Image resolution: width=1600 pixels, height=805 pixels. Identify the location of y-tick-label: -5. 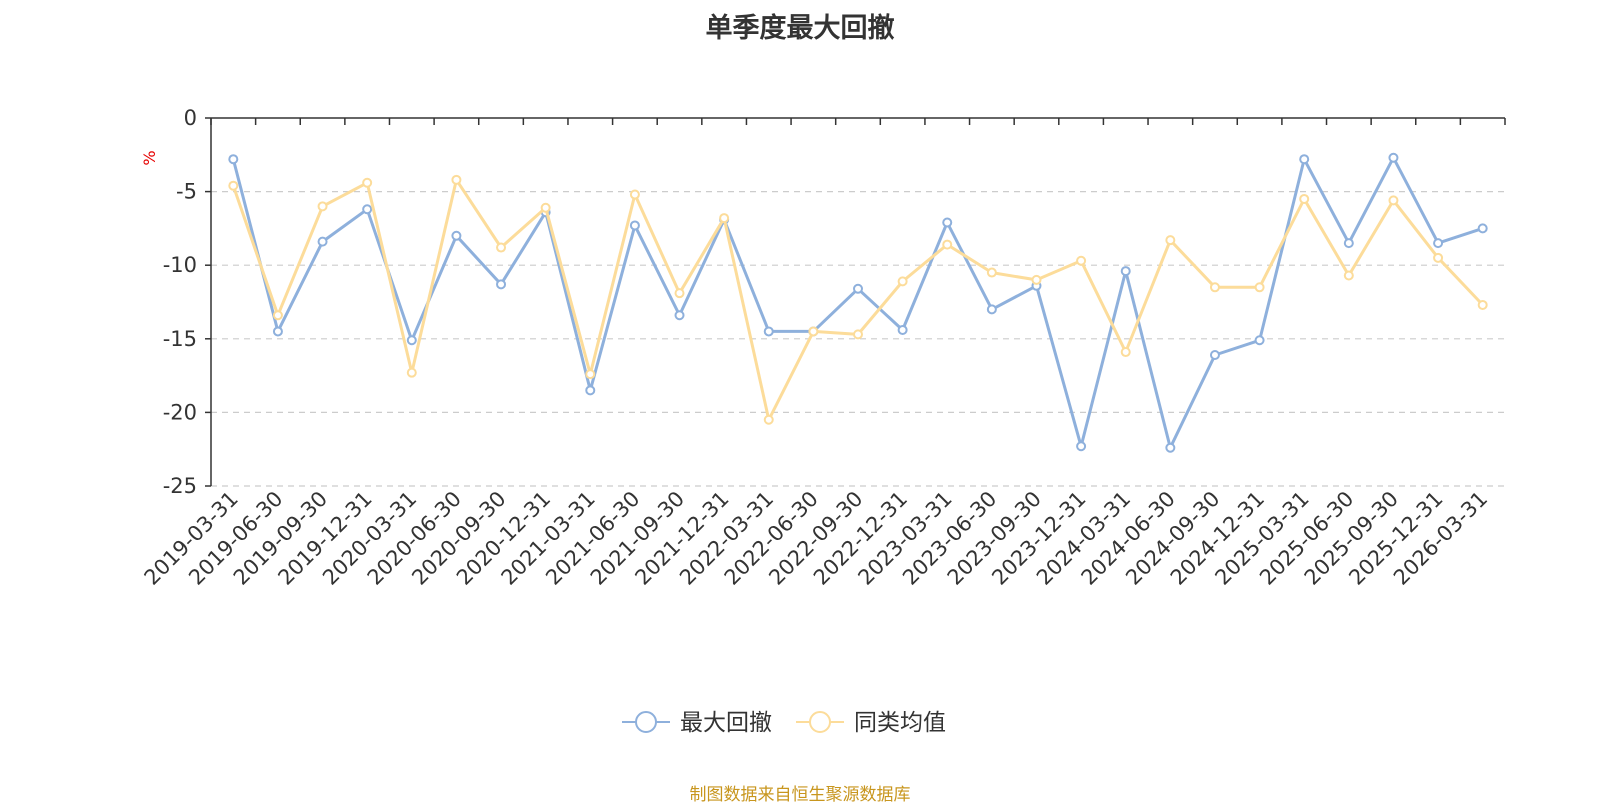
(186, 192).